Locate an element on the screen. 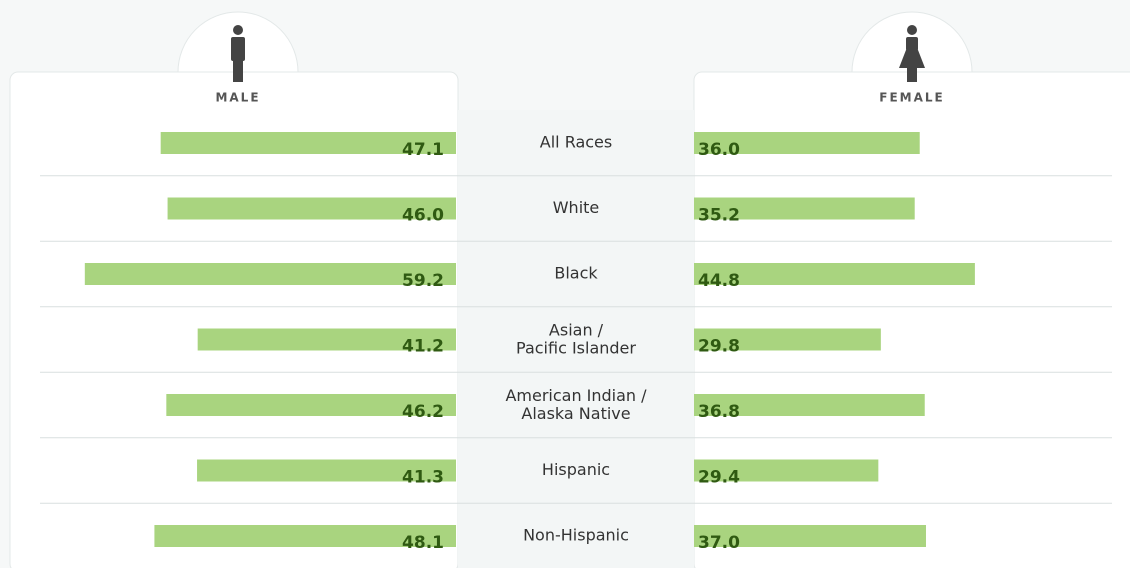 This screenshot has width=1130, height=568. value-label: 41.2 is located at coordinates (423, 347).